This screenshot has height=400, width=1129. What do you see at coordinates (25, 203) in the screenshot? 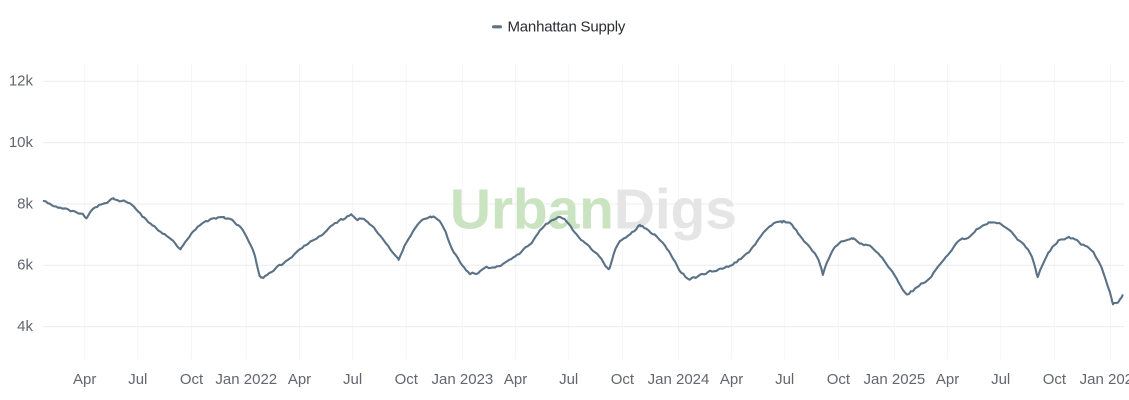
I see `svg-text: 8k` at bounding box center [25, 203].